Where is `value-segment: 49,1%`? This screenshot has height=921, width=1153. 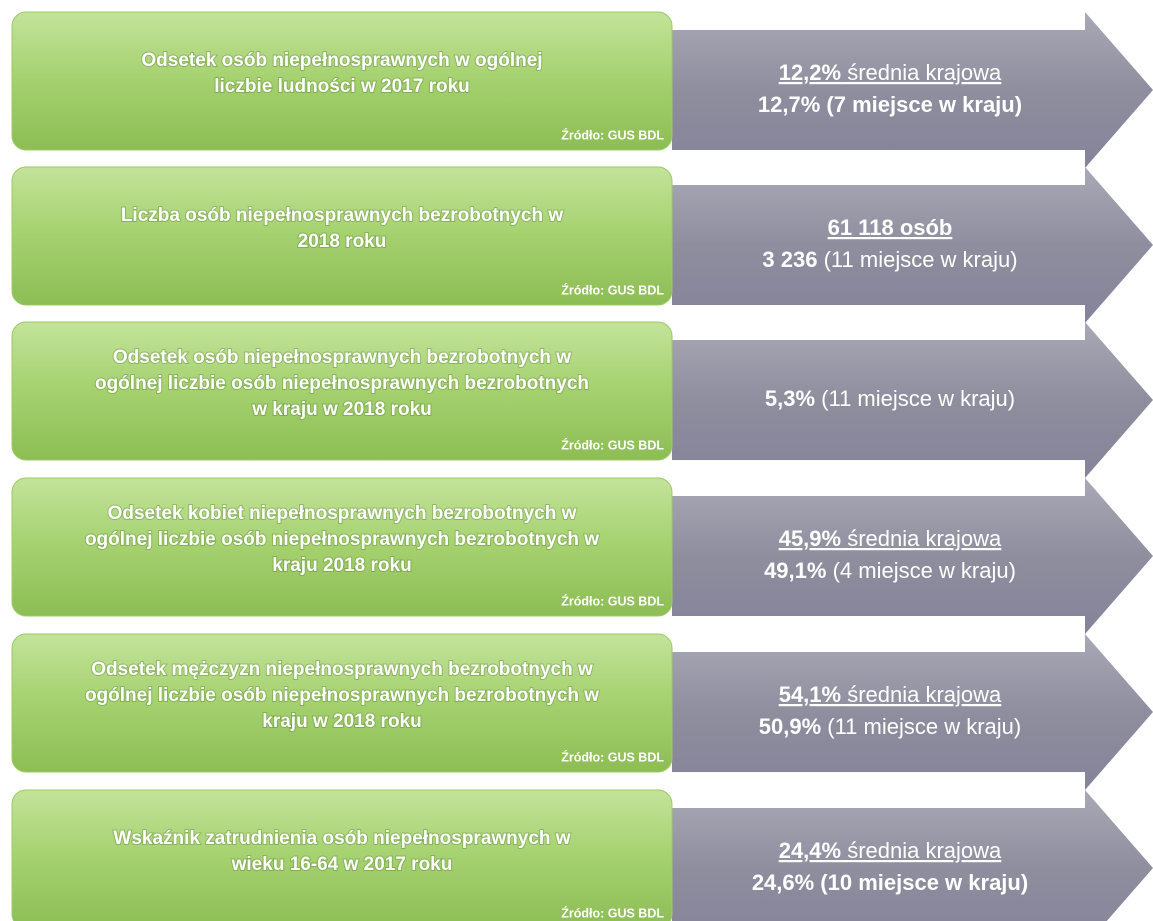
value-segment: 49,1% is located at coordinates (795, 570).